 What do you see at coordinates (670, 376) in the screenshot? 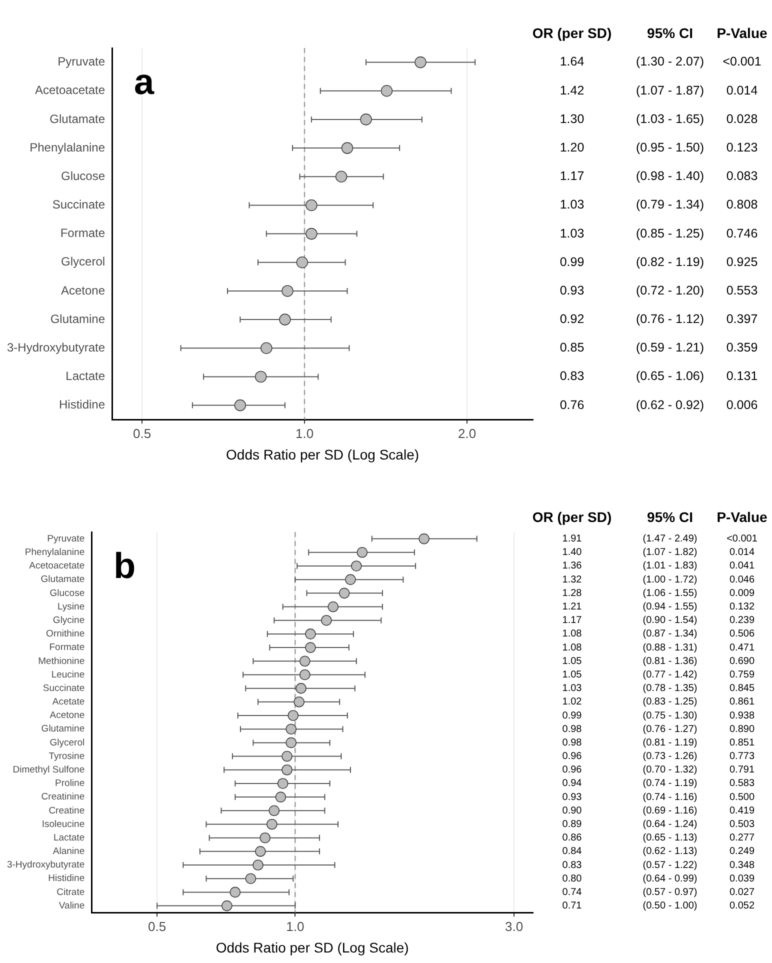
I see `text: (0.65 - 1.06)` at bounding box center [670, 376].